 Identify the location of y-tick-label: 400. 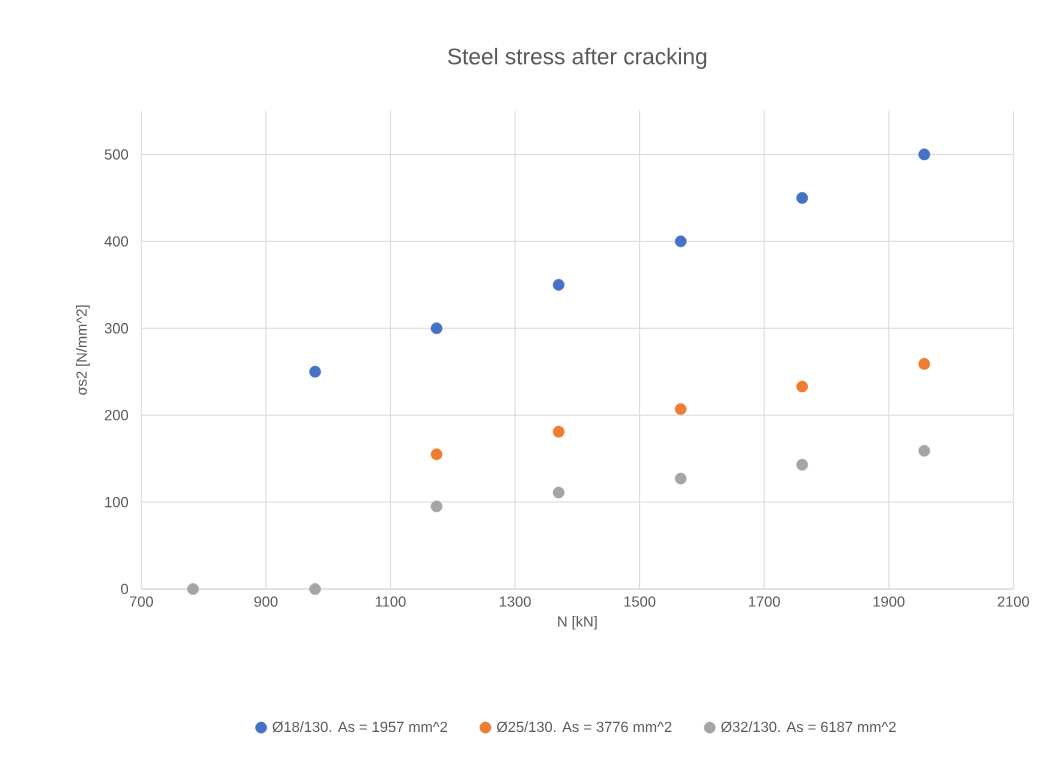
(116, 241).